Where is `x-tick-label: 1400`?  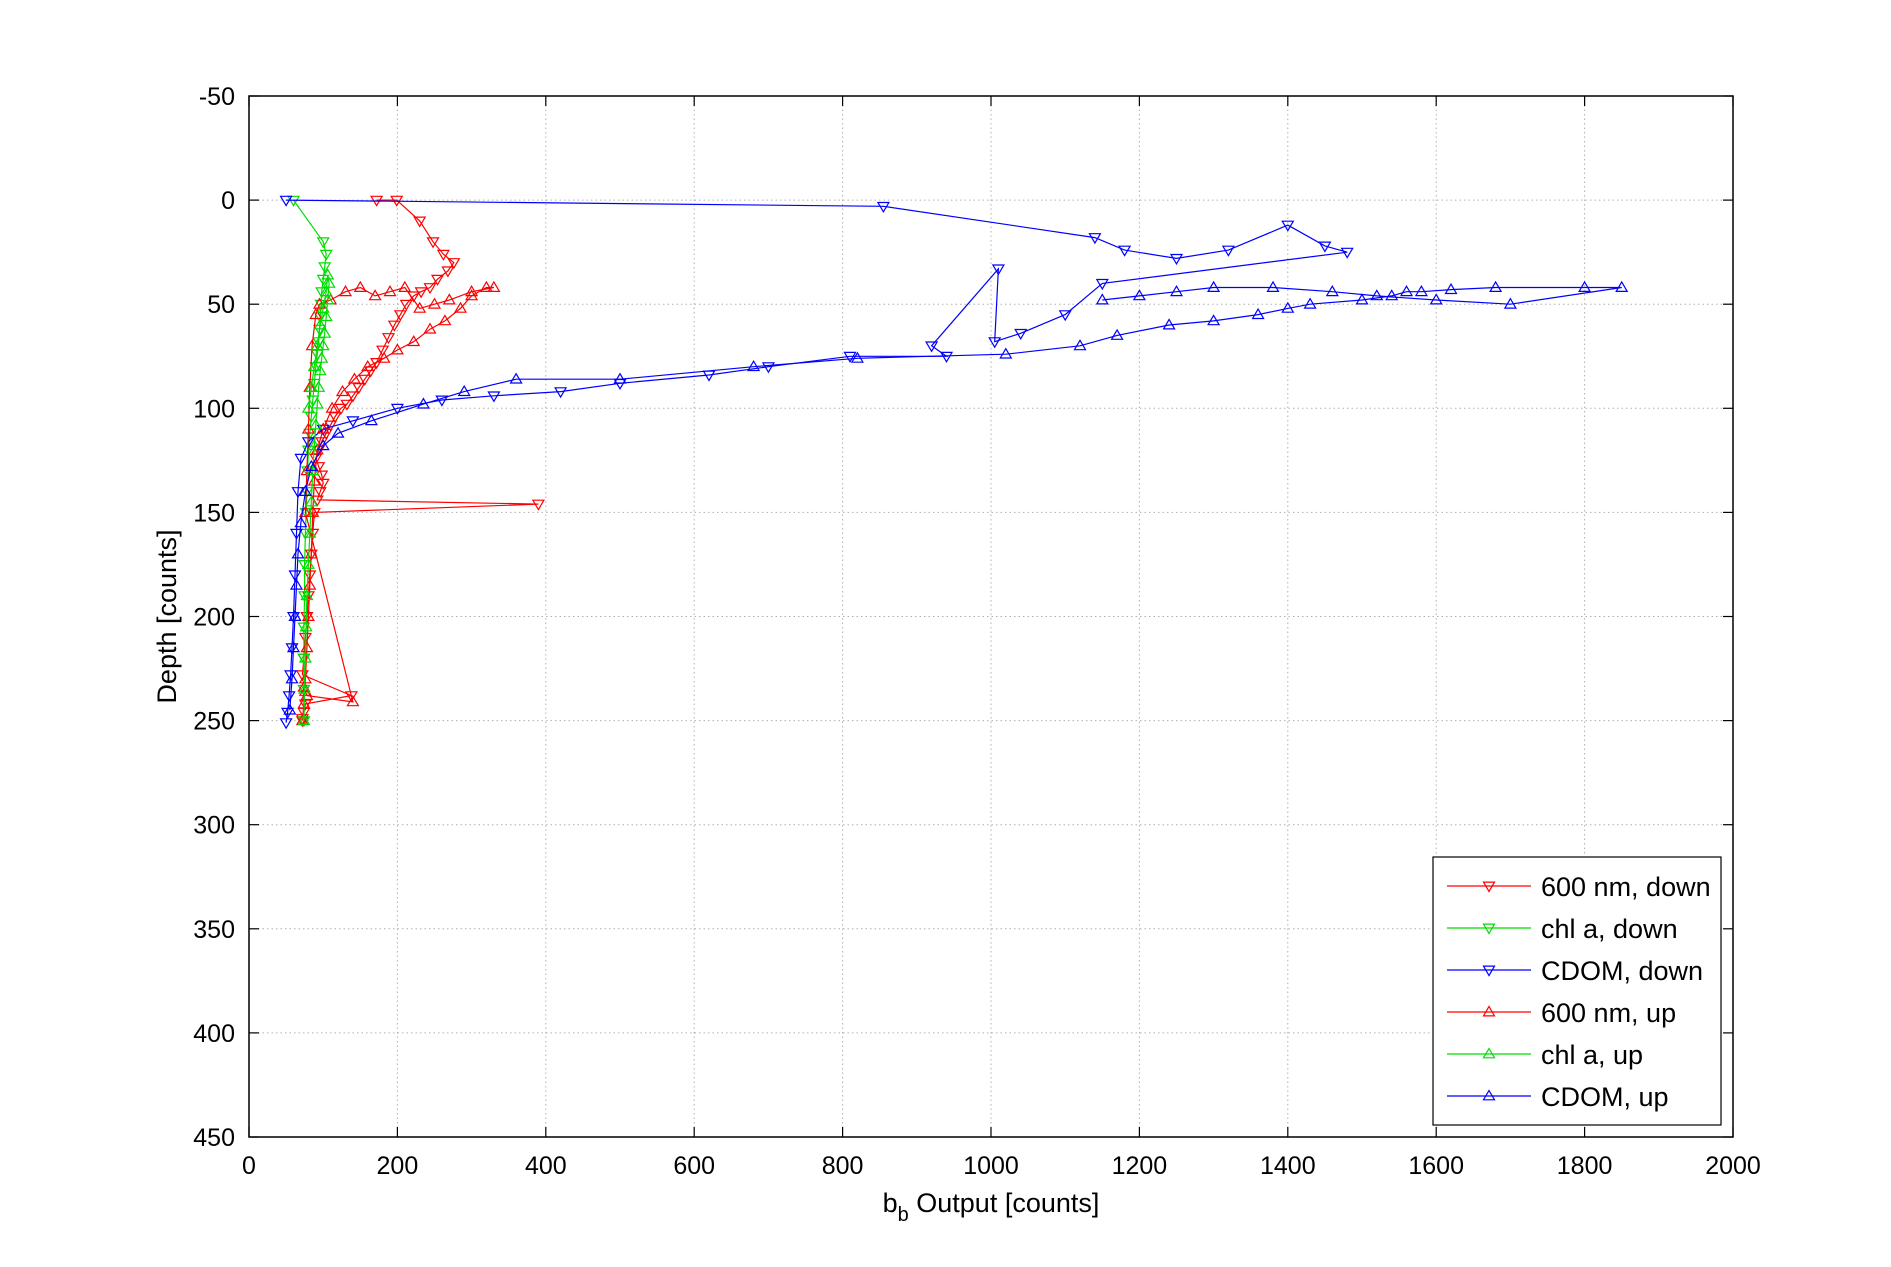 x-tick-label: 1400 is located at coordinates (1288, 1166).